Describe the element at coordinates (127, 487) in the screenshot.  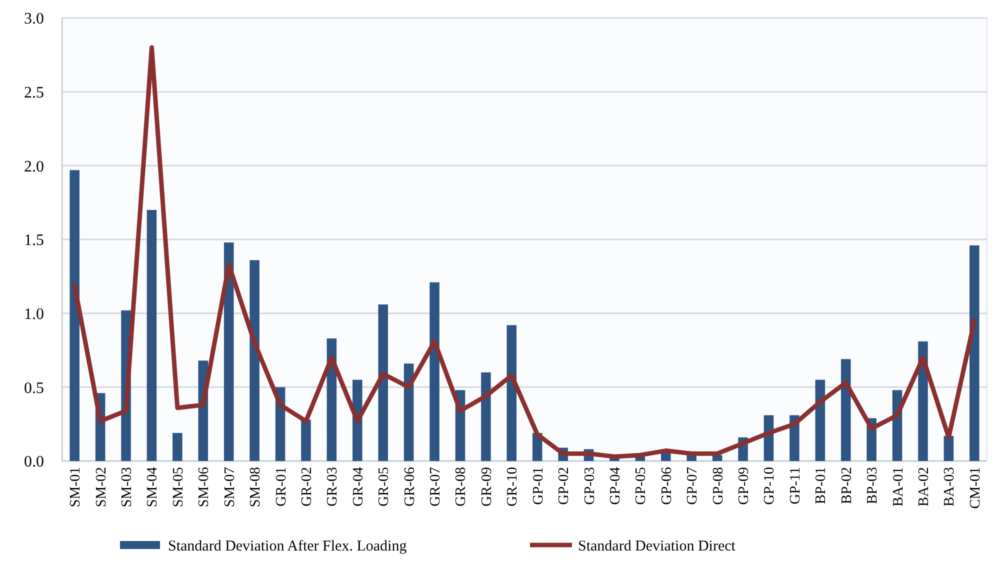
I see `x-tick-label: SM-03` at that location.